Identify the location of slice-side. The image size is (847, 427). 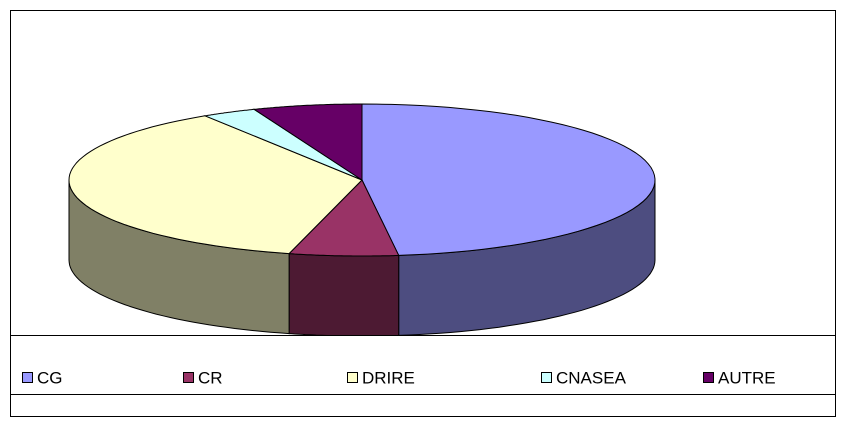
(344, 295).